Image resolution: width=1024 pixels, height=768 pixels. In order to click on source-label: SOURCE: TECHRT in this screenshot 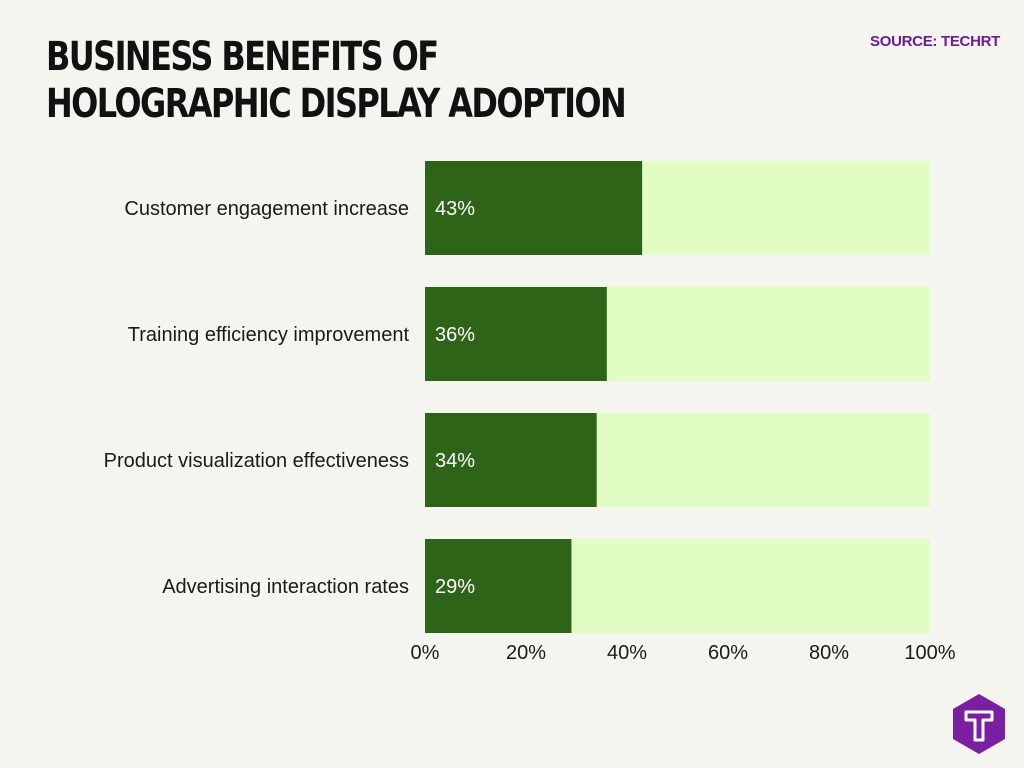, I will do `click(935, 41)`.